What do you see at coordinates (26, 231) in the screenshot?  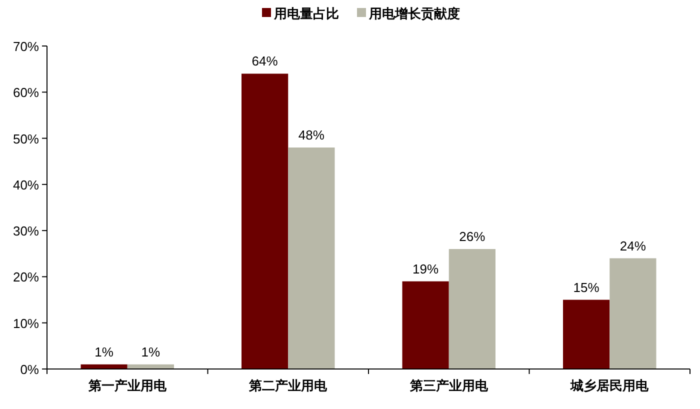 I see `y-tick-label: 30%` at bounding box center [26, 231].